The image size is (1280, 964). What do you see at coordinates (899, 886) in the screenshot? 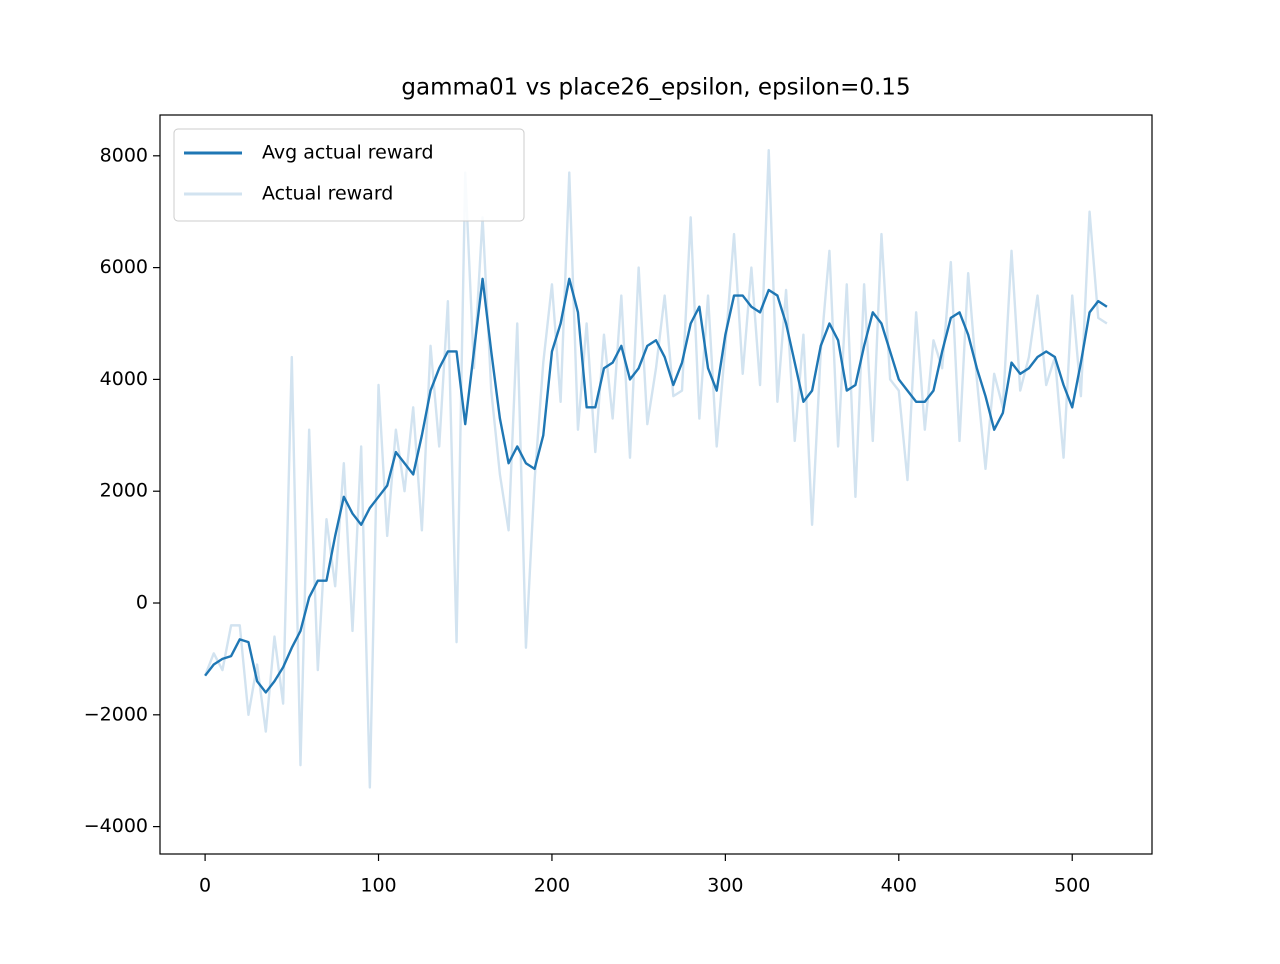
I see `x-tick-label: 400` at bounding box center [899, 886].